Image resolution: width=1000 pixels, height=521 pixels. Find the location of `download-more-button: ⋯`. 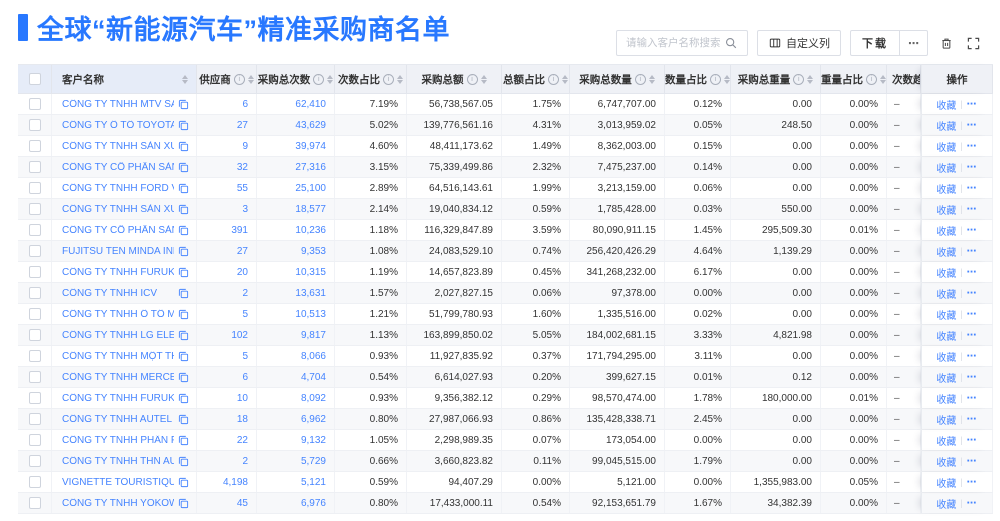

download-more-button: ⋯ is located at coordinates (913, 43).